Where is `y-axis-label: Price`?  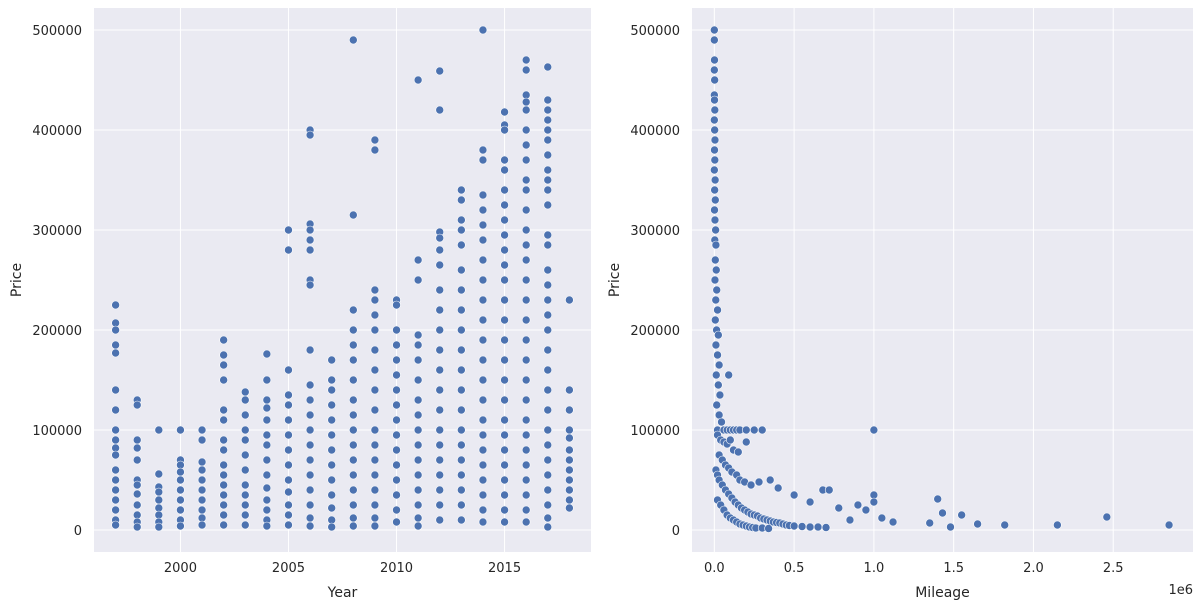
y-axis-label: Price is located at coordinates (17, 280).